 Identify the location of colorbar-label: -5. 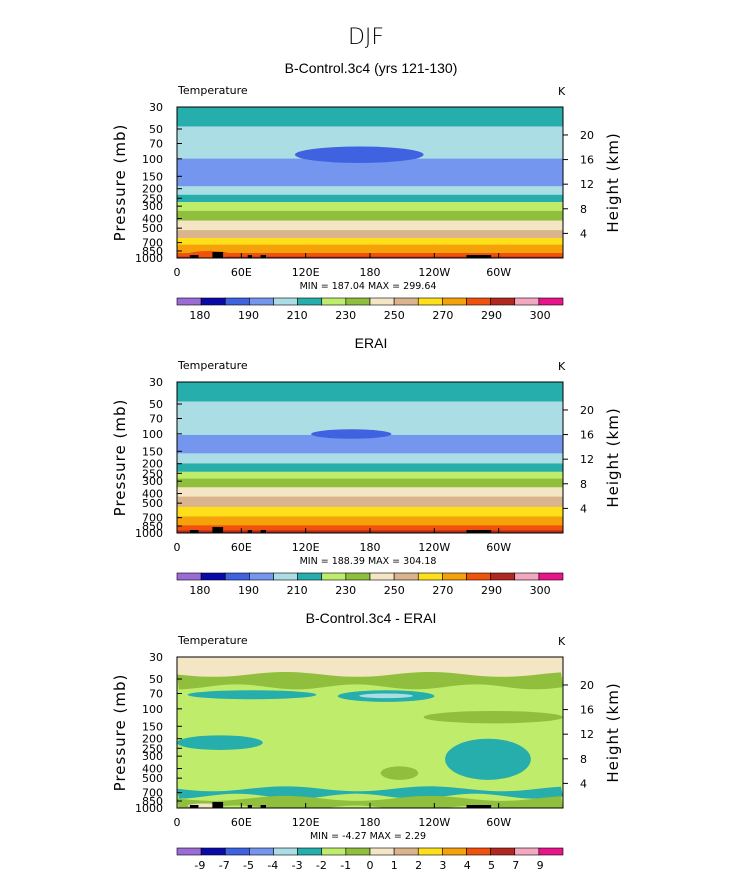
(248, 865).